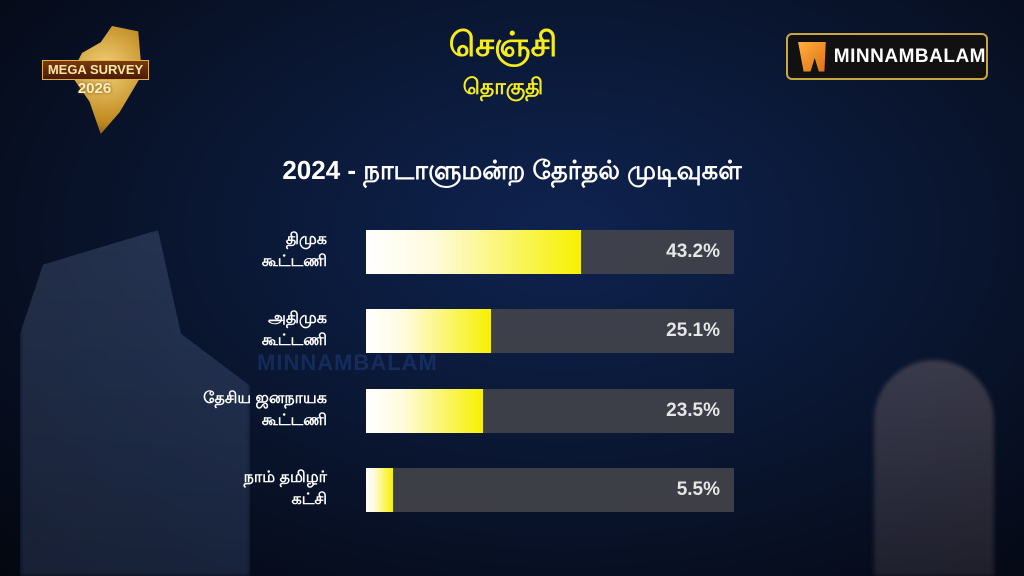 The width and height of the screenshot is (1024, 576). Describe the element at coordinates (227, 330) in the screenshot. I see `bar-label: அதிமுக கூட்டணி` at that location.